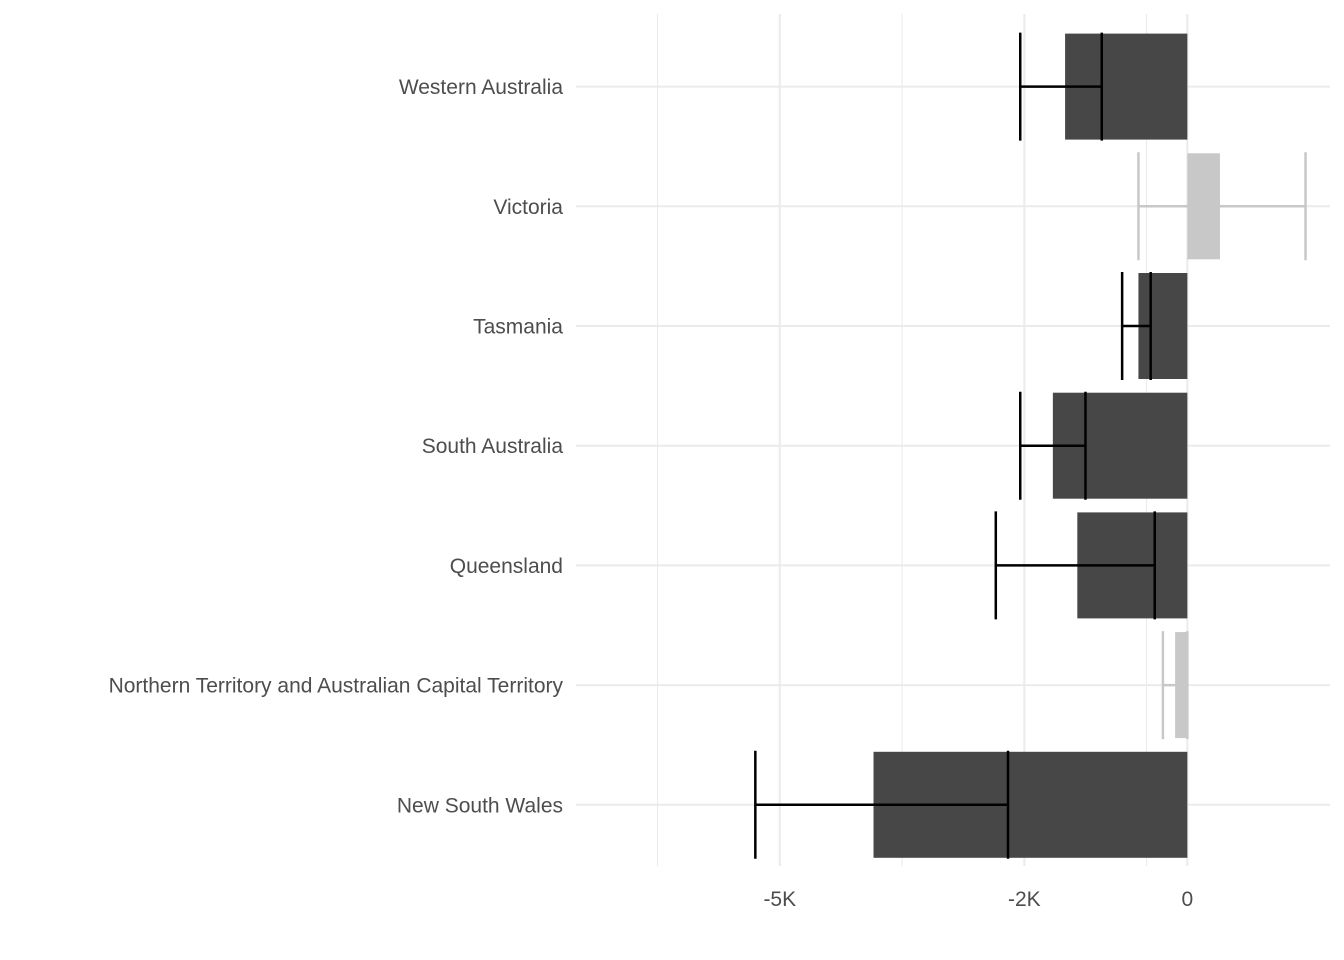 The height and width of the screenshot is (960, 1344). I want to click on category-label: Tasmania, so click(518, 327).